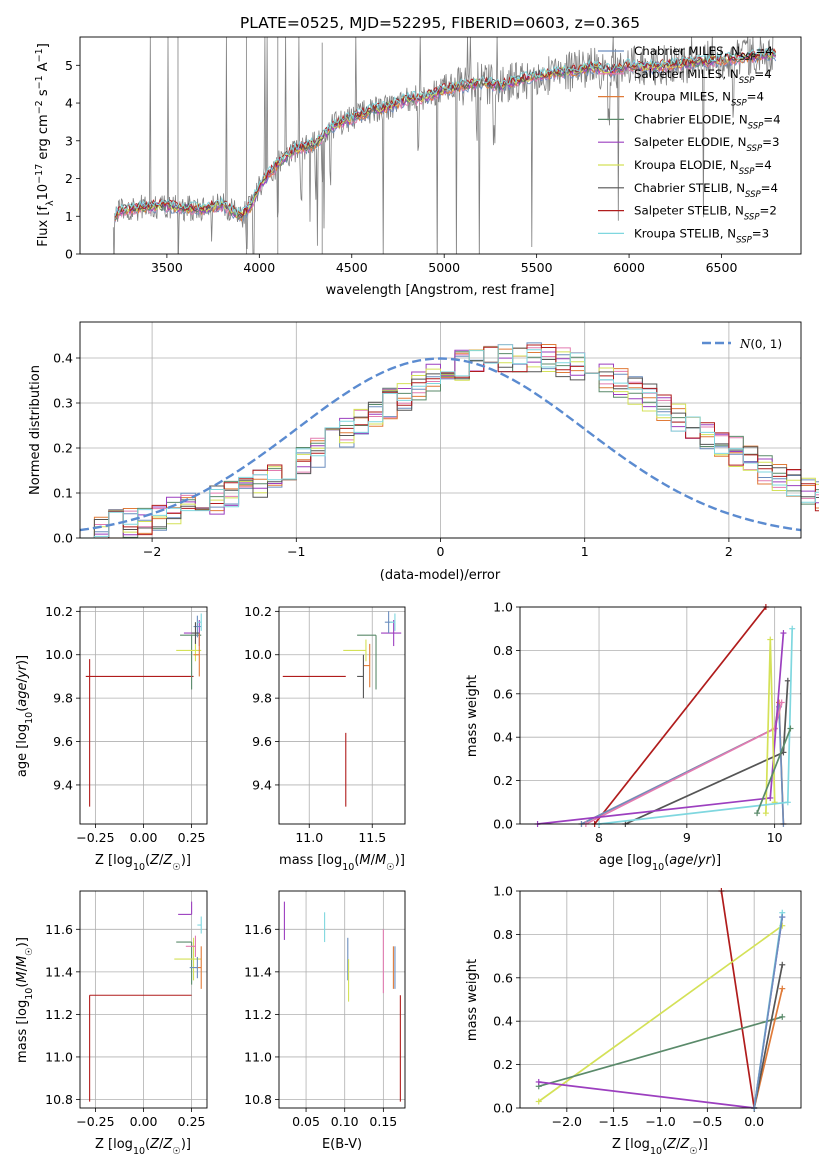 The image size is (819, 1170). Describe the element at coordinates (342, 999) in the screenshot. I see `ebv-mass-frame` at that location.